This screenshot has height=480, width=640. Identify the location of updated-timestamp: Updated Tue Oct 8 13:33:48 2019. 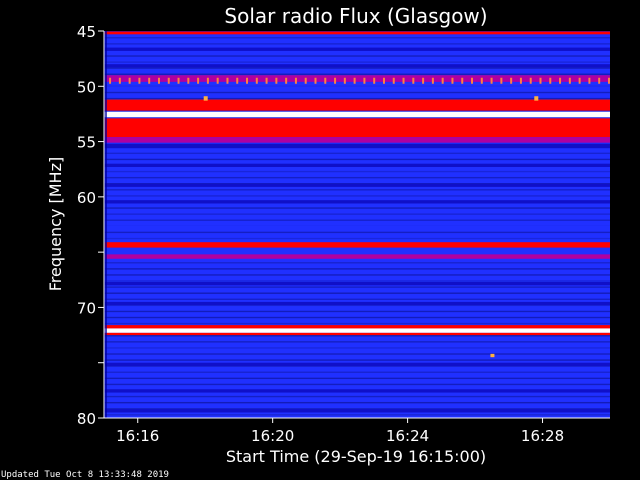
(85, 475).